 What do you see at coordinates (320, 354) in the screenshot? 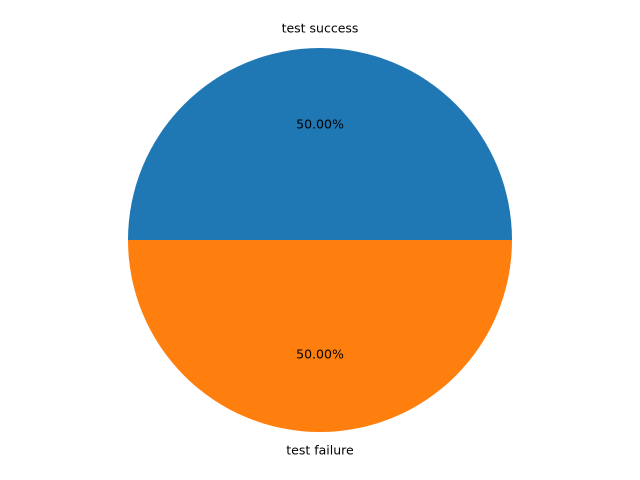
I see `slice-percent-label-1: 50.00%` at bounding box center [320, 354].